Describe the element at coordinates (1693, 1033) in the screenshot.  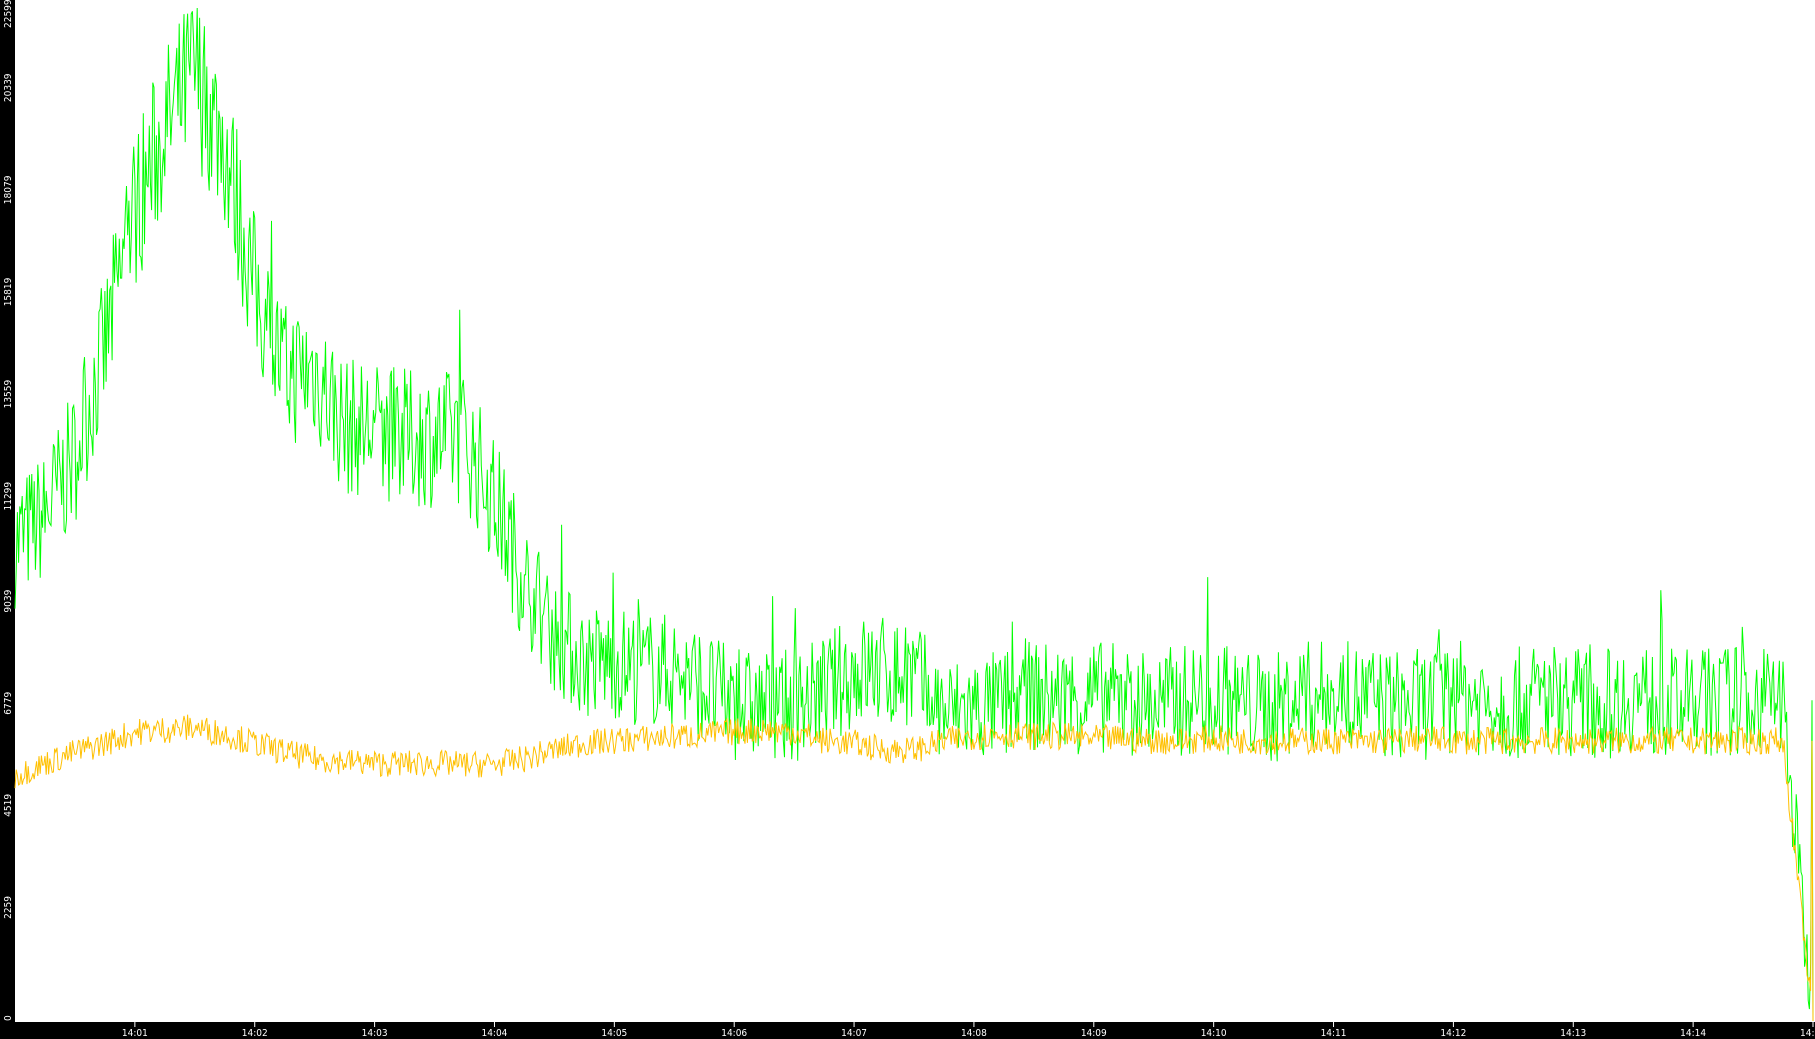
I see `x-tick-label: 14:14` at that location.